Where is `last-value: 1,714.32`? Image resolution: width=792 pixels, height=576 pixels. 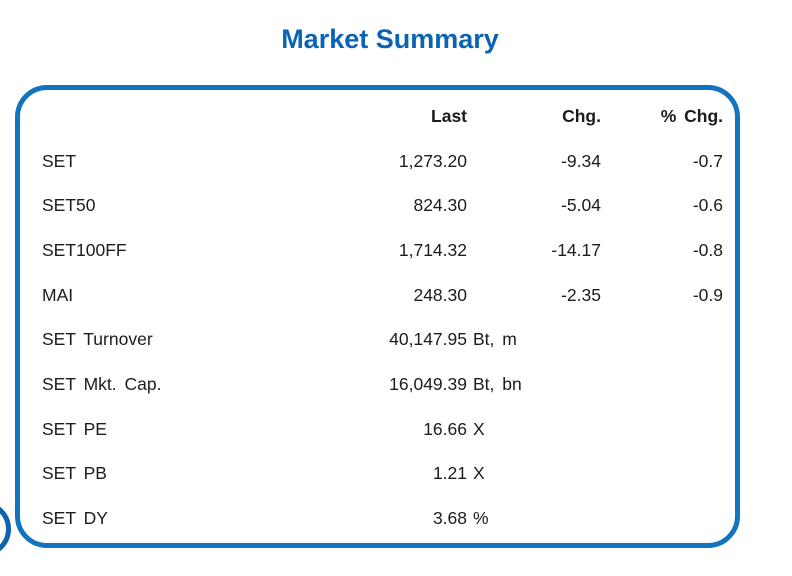
last-value: 1,714.32 is located at coordinates (432, 249).